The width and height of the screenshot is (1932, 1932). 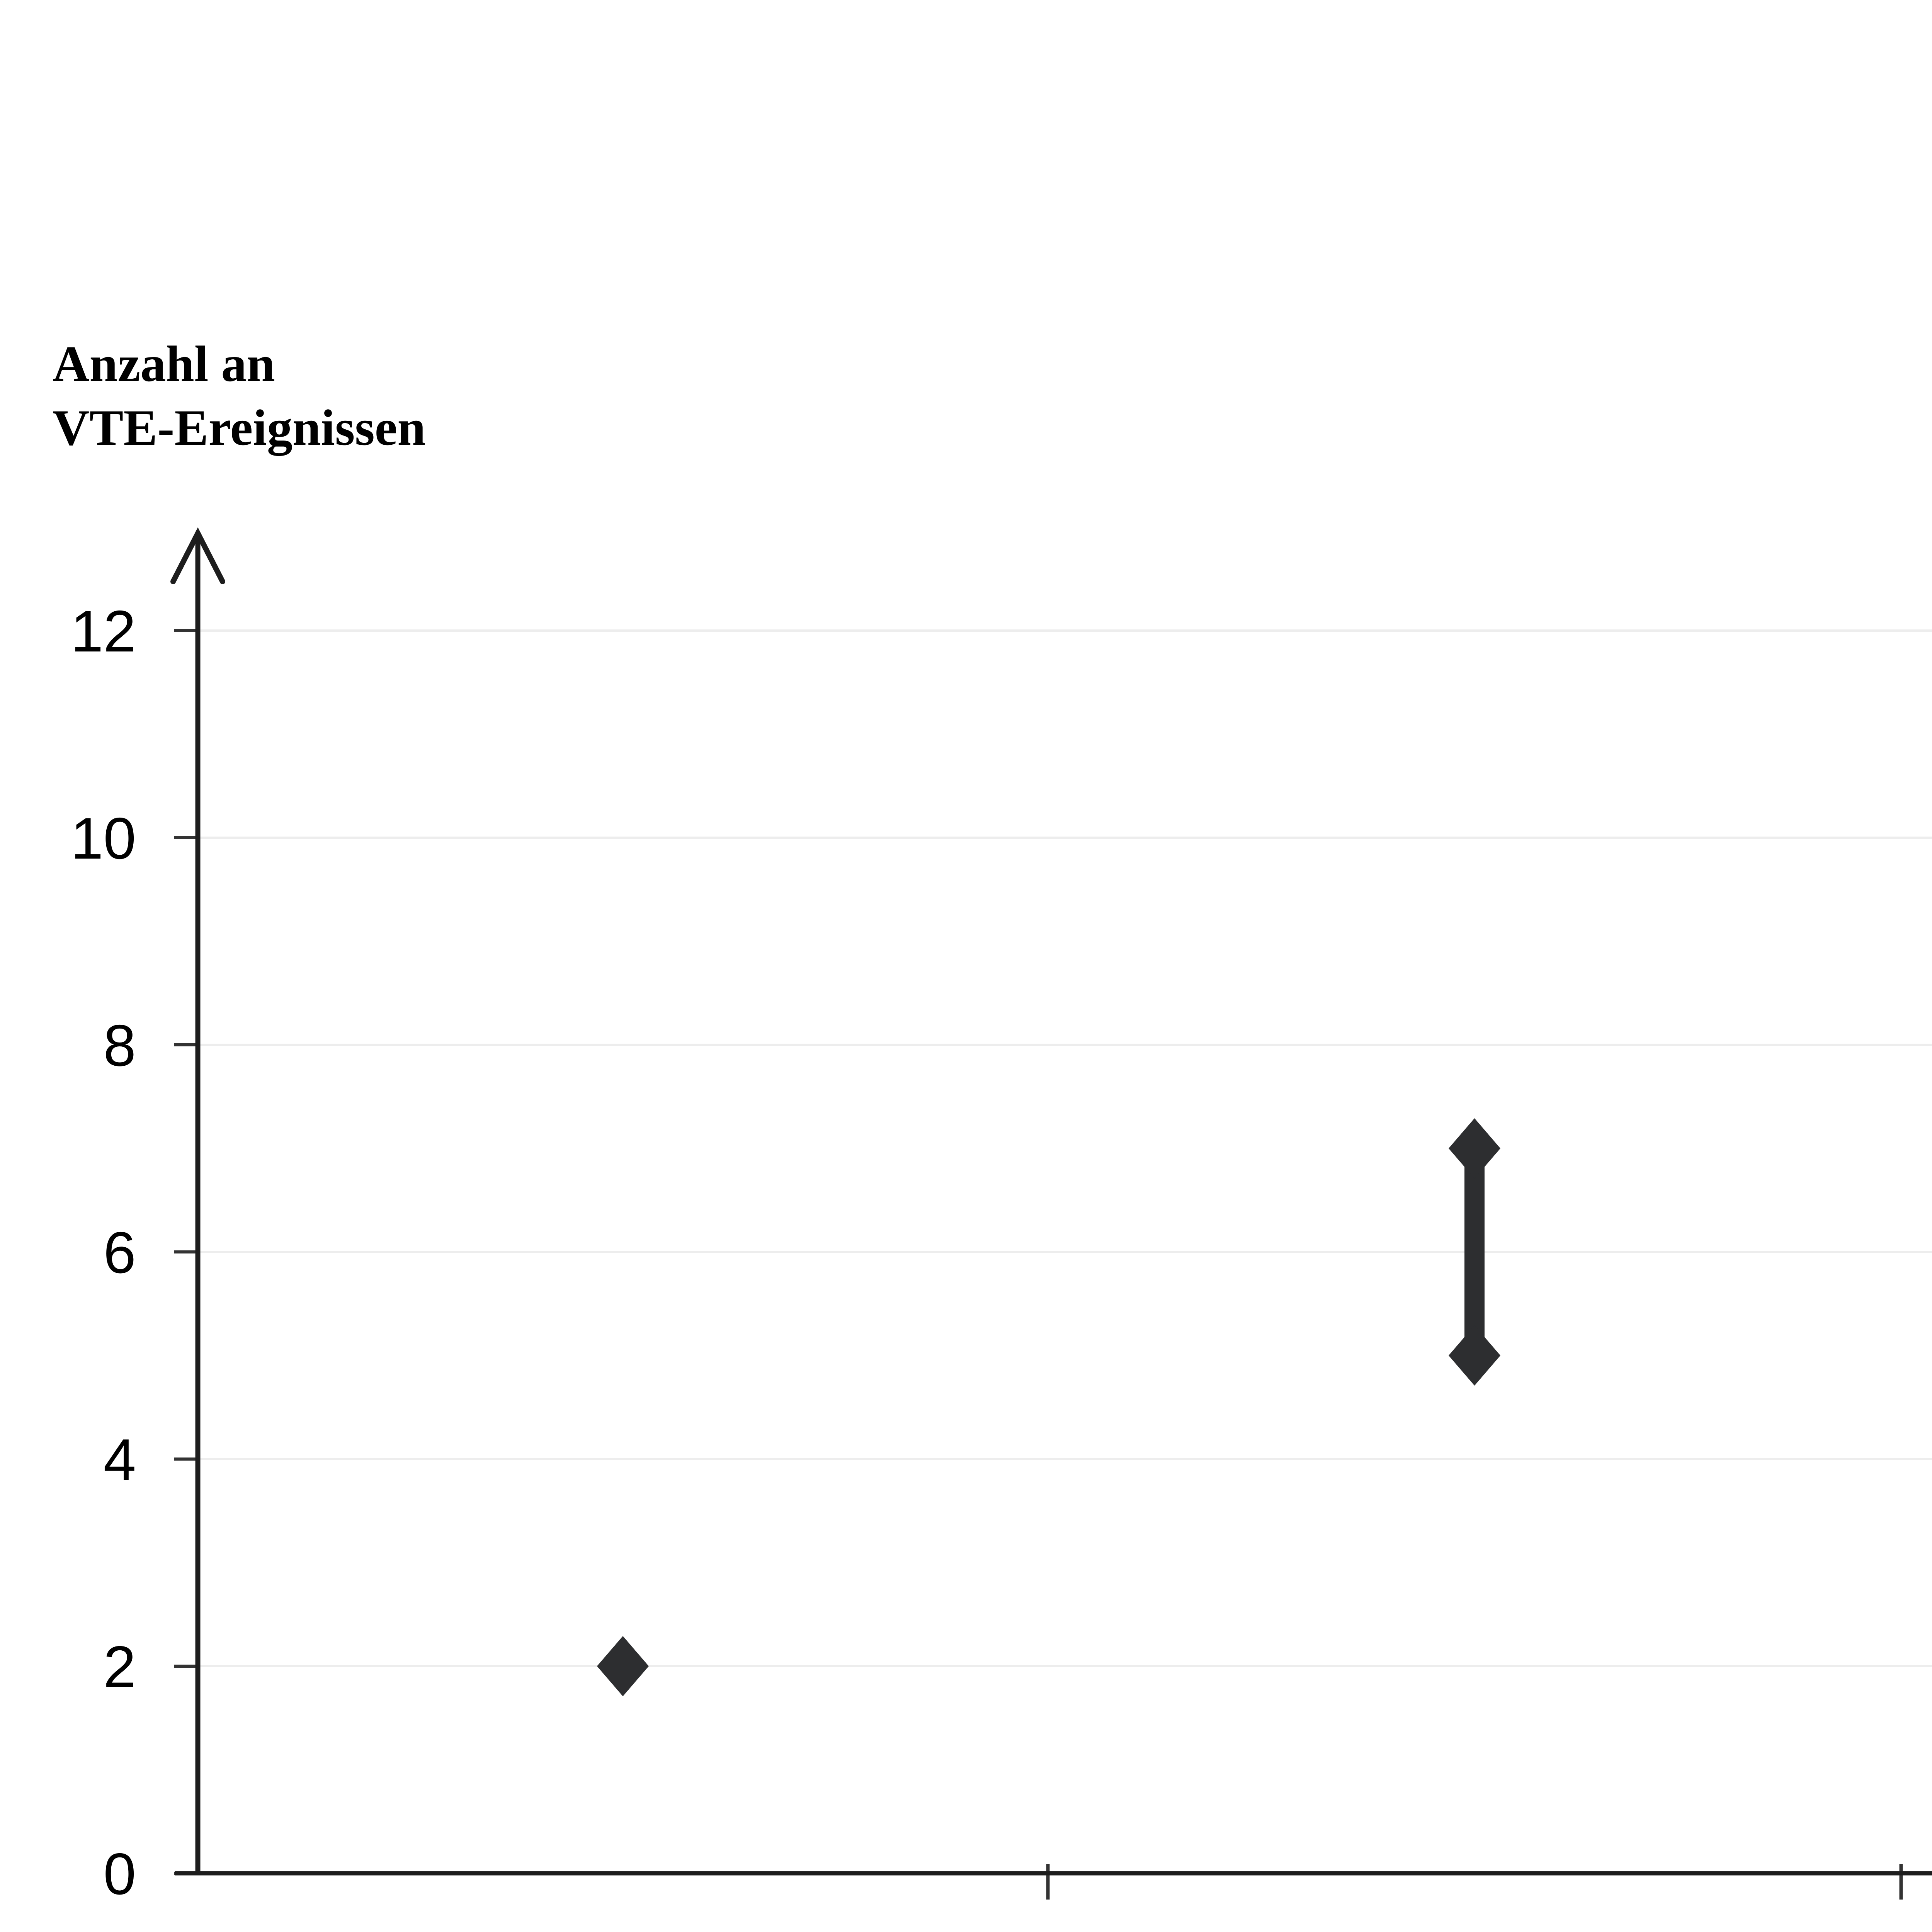 I want to click on y-axis-title-line2: VTE-Ereignissen, so click(x=239, y=428).